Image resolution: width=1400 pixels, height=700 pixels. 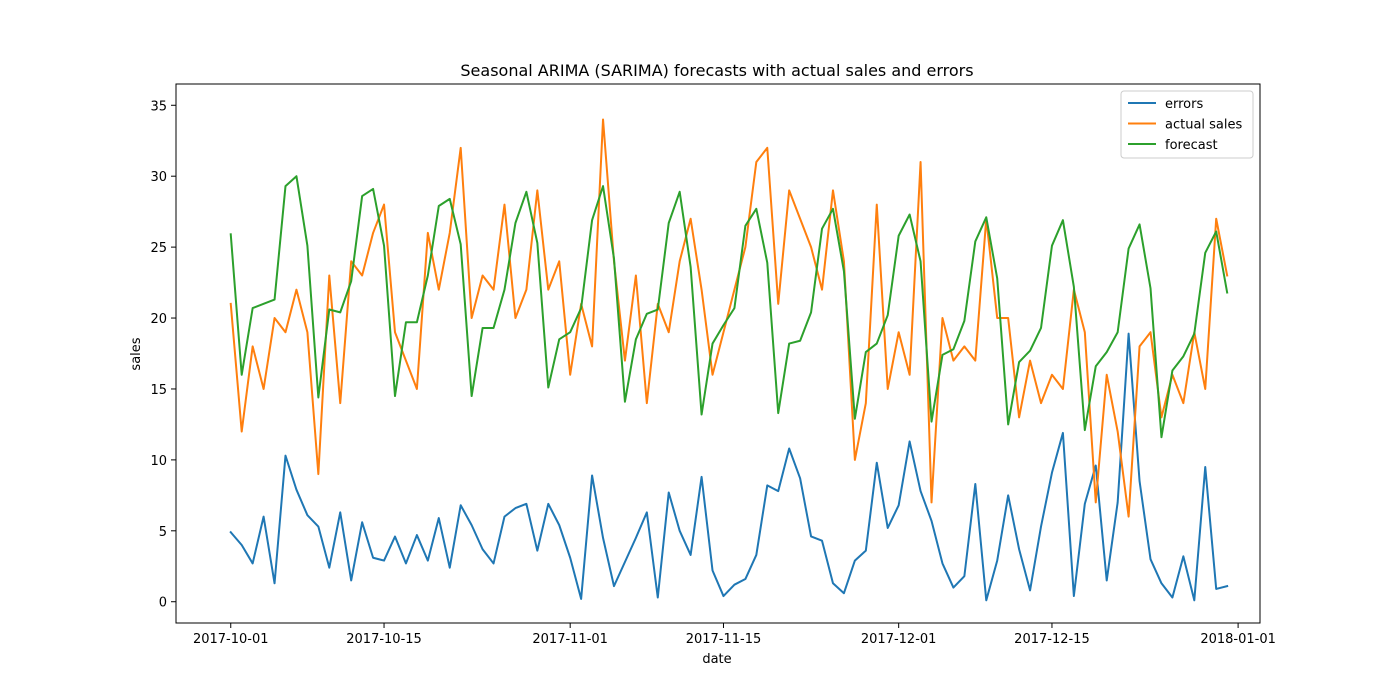 What do you see at coordinates (570, 639) in the screenshot?
I see `x-tick-label: 2017-11-01` at bounding box center [570, 639].